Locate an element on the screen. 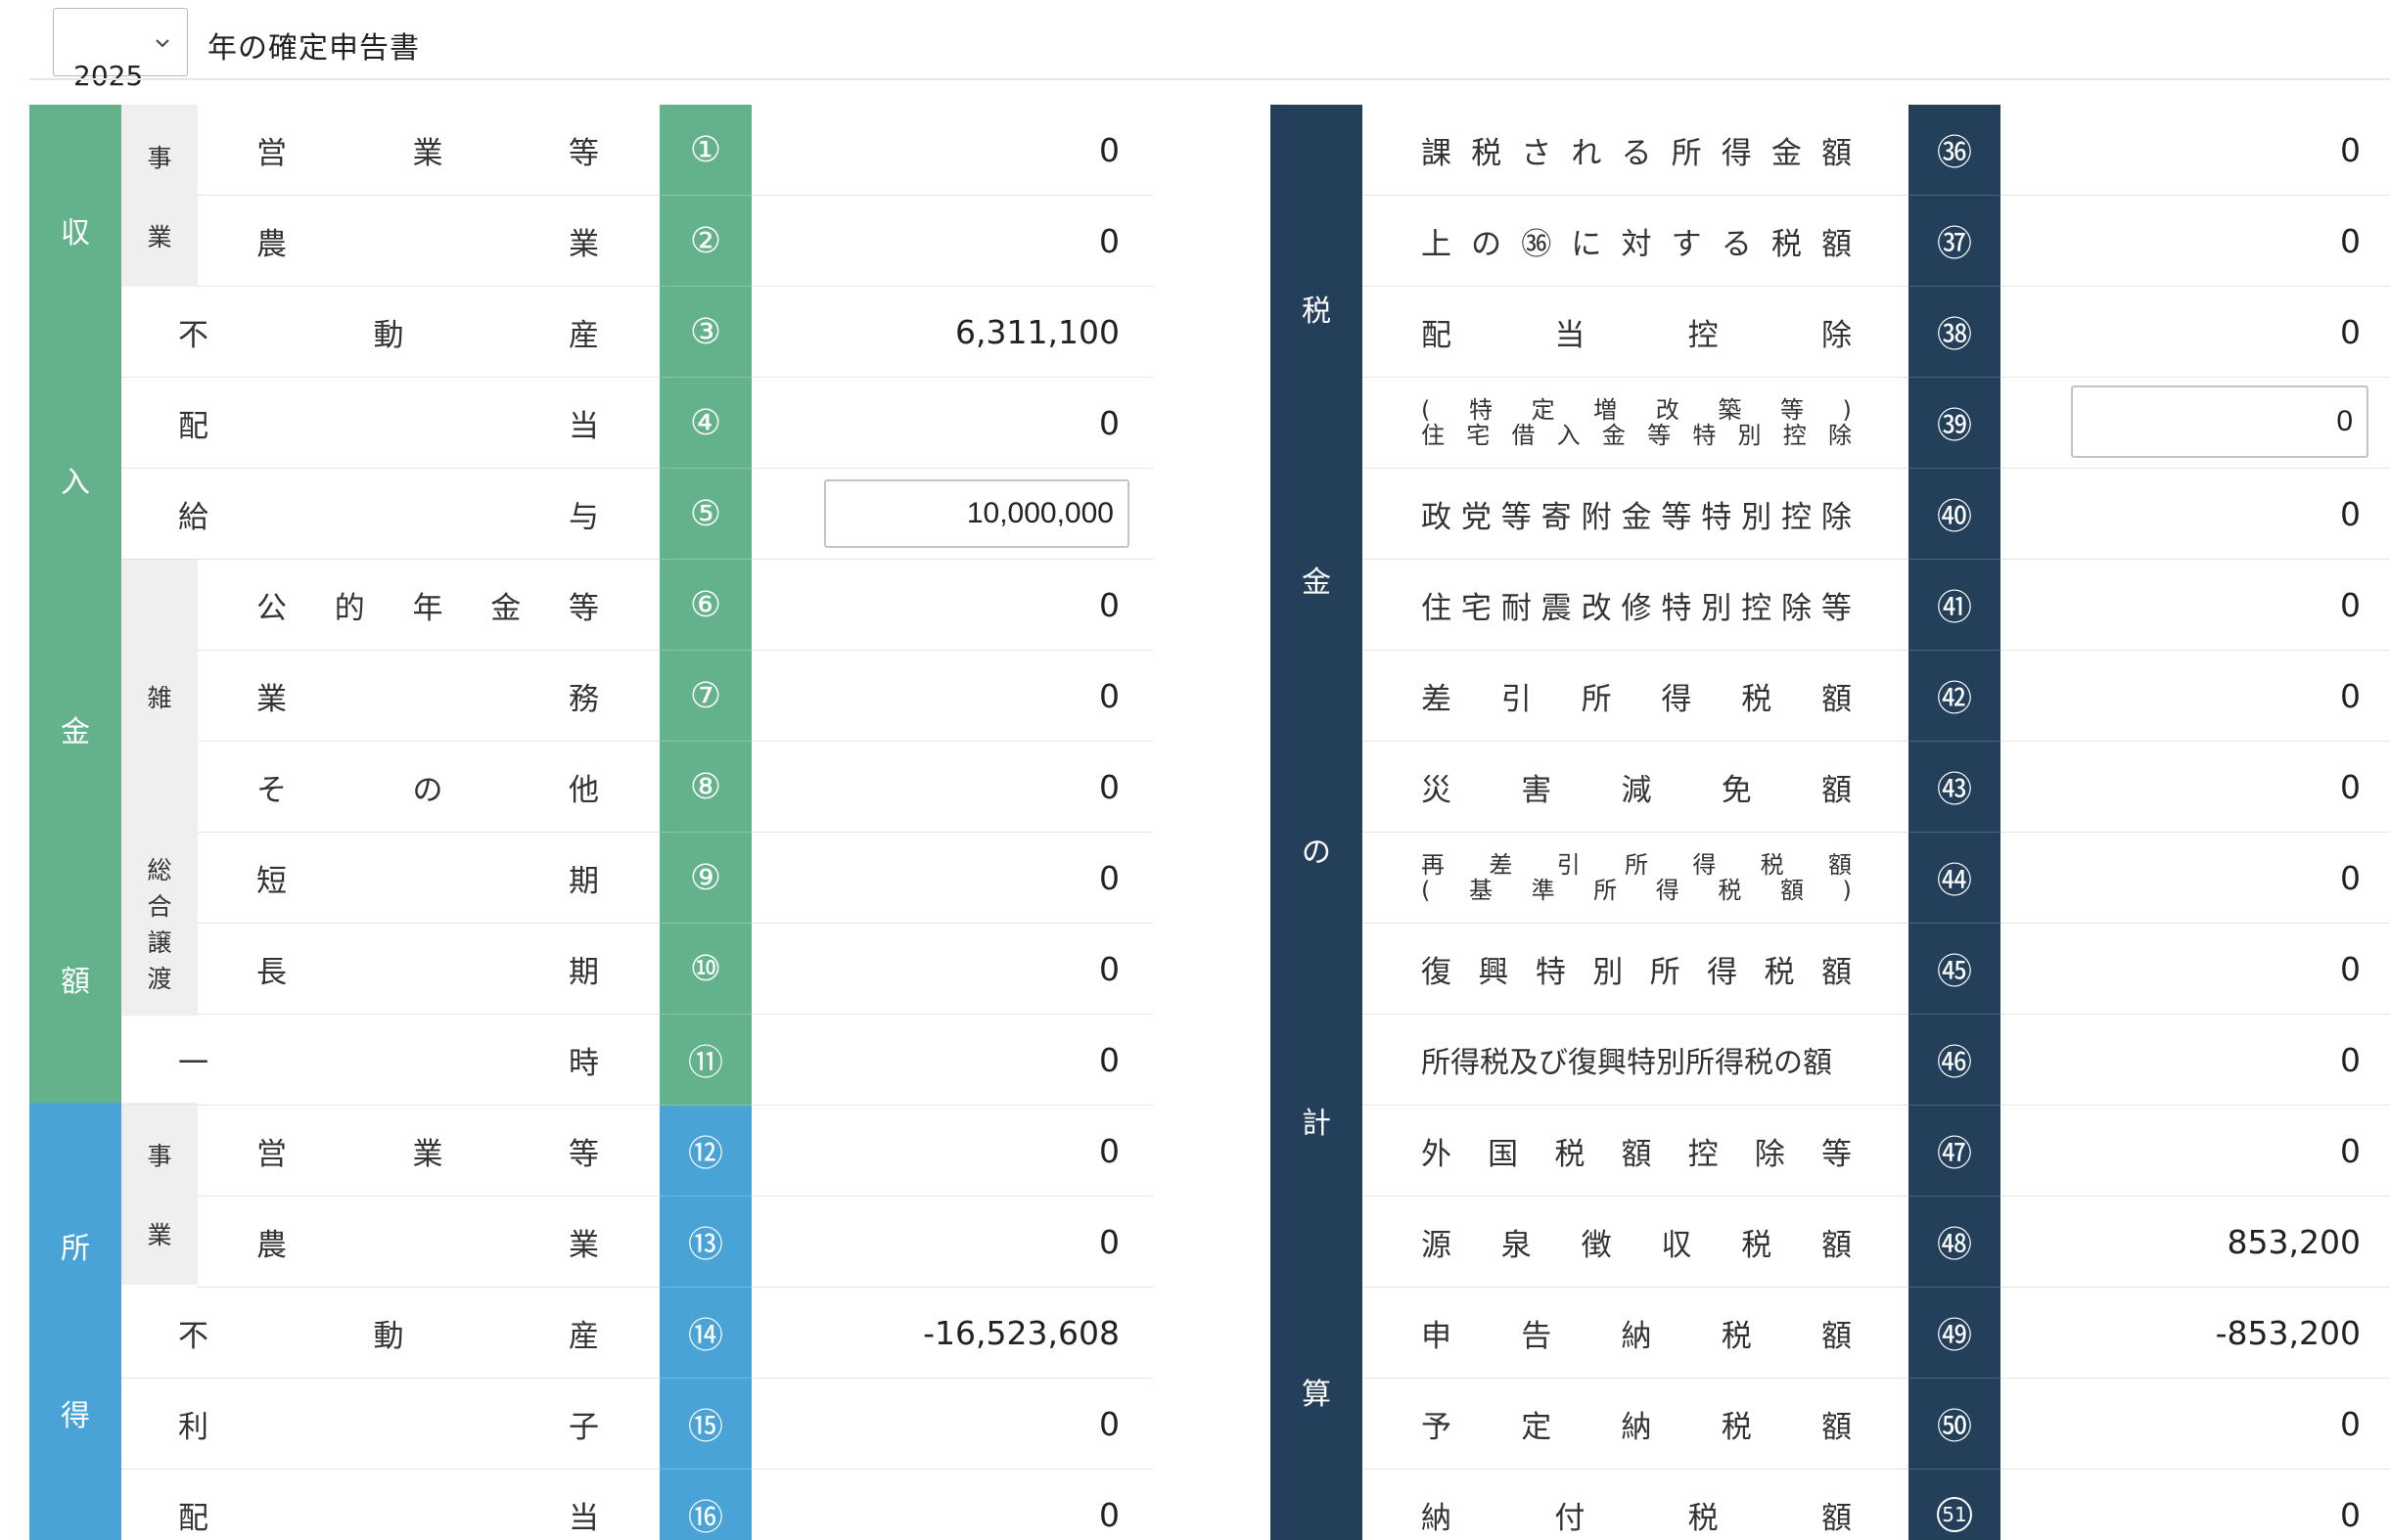  top-bar: 2025 年の確定申告書 is located at coordinates (1195, 46).